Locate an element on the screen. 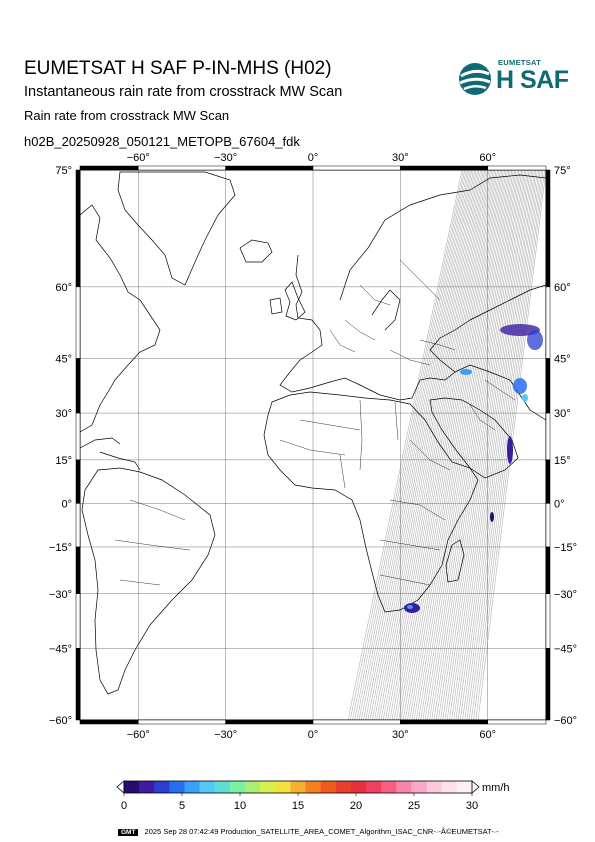  lon-tick-label-bottom: 0° is located at coordinates (313, 735).